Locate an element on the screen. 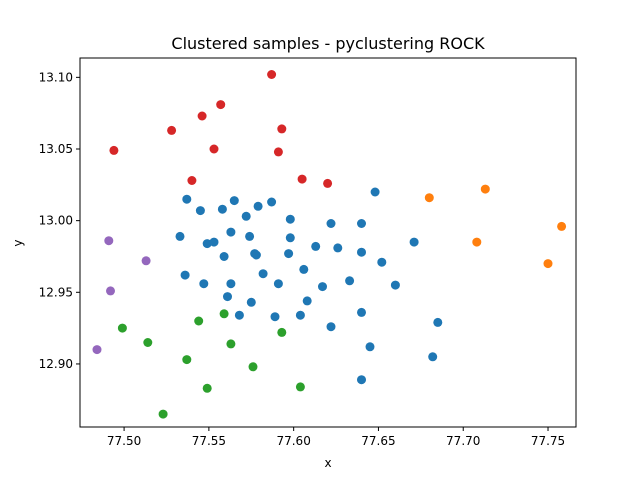 This screenshot has height=480, width=640. x-tick-label: 77.70 is located at coordinates (463, 441).